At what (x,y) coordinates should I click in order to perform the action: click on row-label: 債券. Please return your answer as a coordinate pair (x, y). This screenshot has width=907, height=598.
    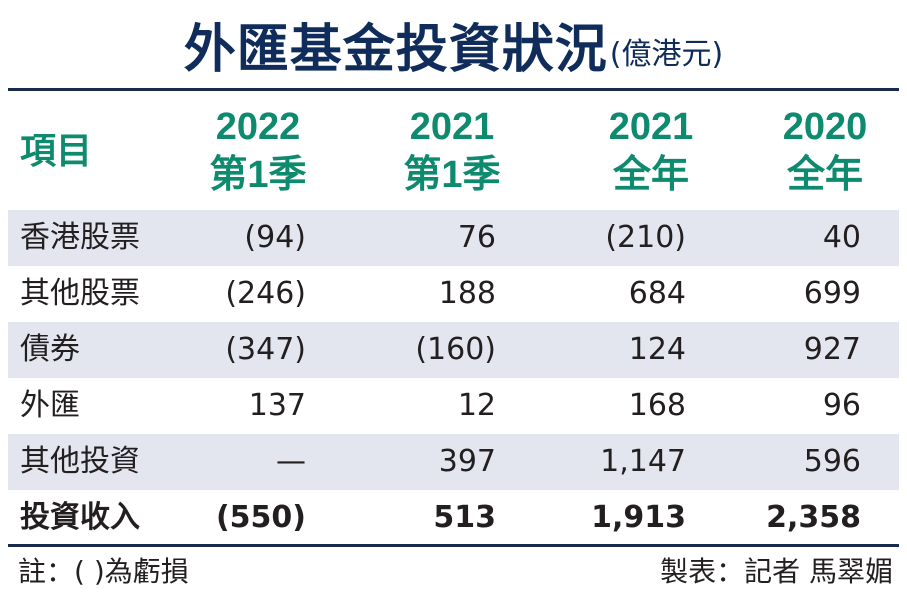
    Looking at the image, I should click on (50, 349).